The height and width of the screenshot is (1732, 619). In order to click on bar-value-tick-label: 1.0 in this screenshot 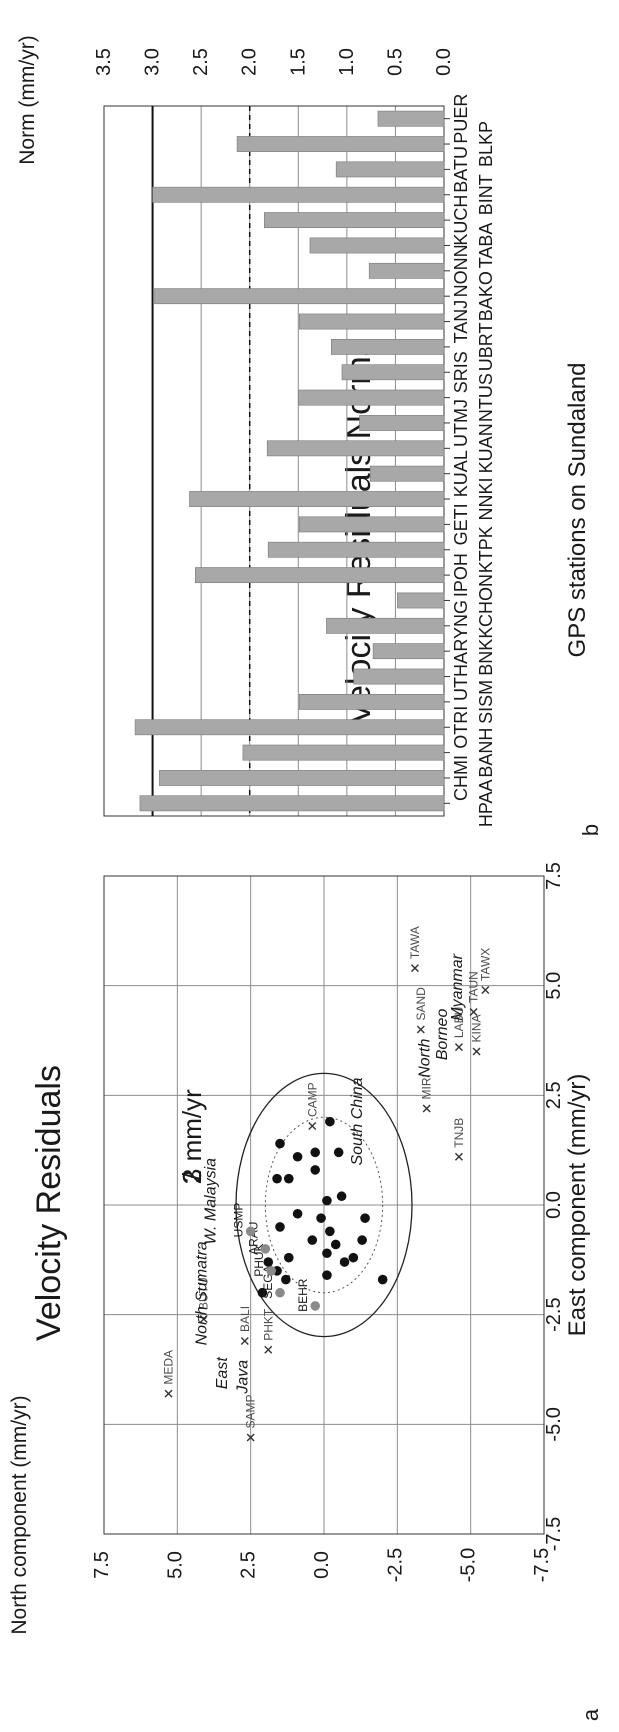, I will do `click(347, 62)`.